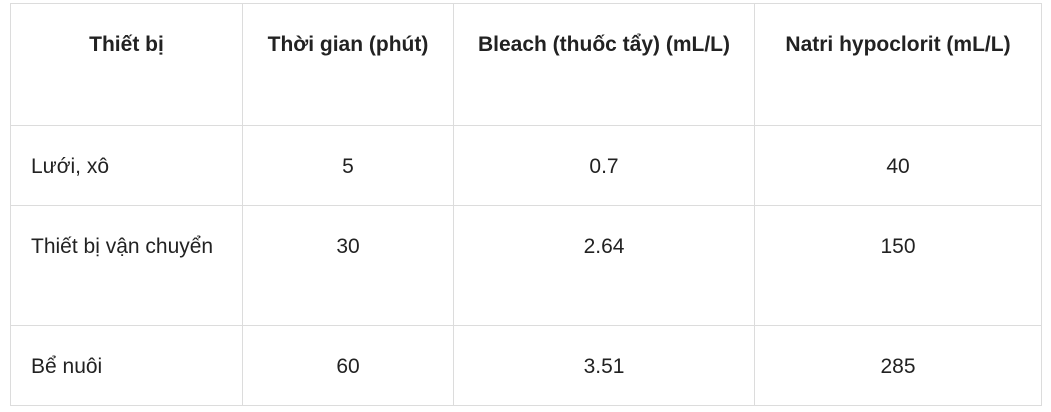  Describe the element at coordinates (126, 64) in the screenshot. I see `header-cell: Thiết bị` at that location.